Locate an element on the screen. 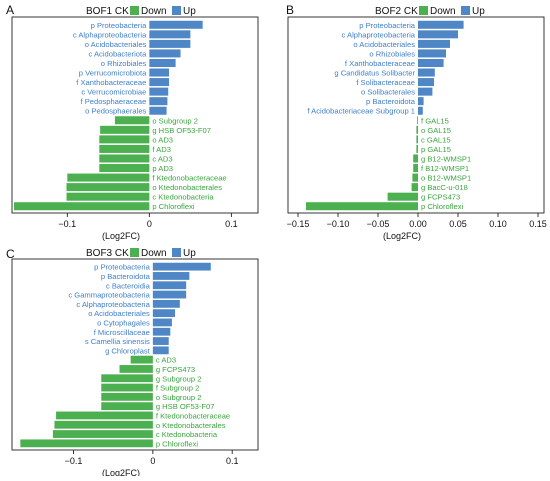 This screenshot has height=481, width=550. bar-label: f Solibacteraceae is located at coordinates (385, 82).